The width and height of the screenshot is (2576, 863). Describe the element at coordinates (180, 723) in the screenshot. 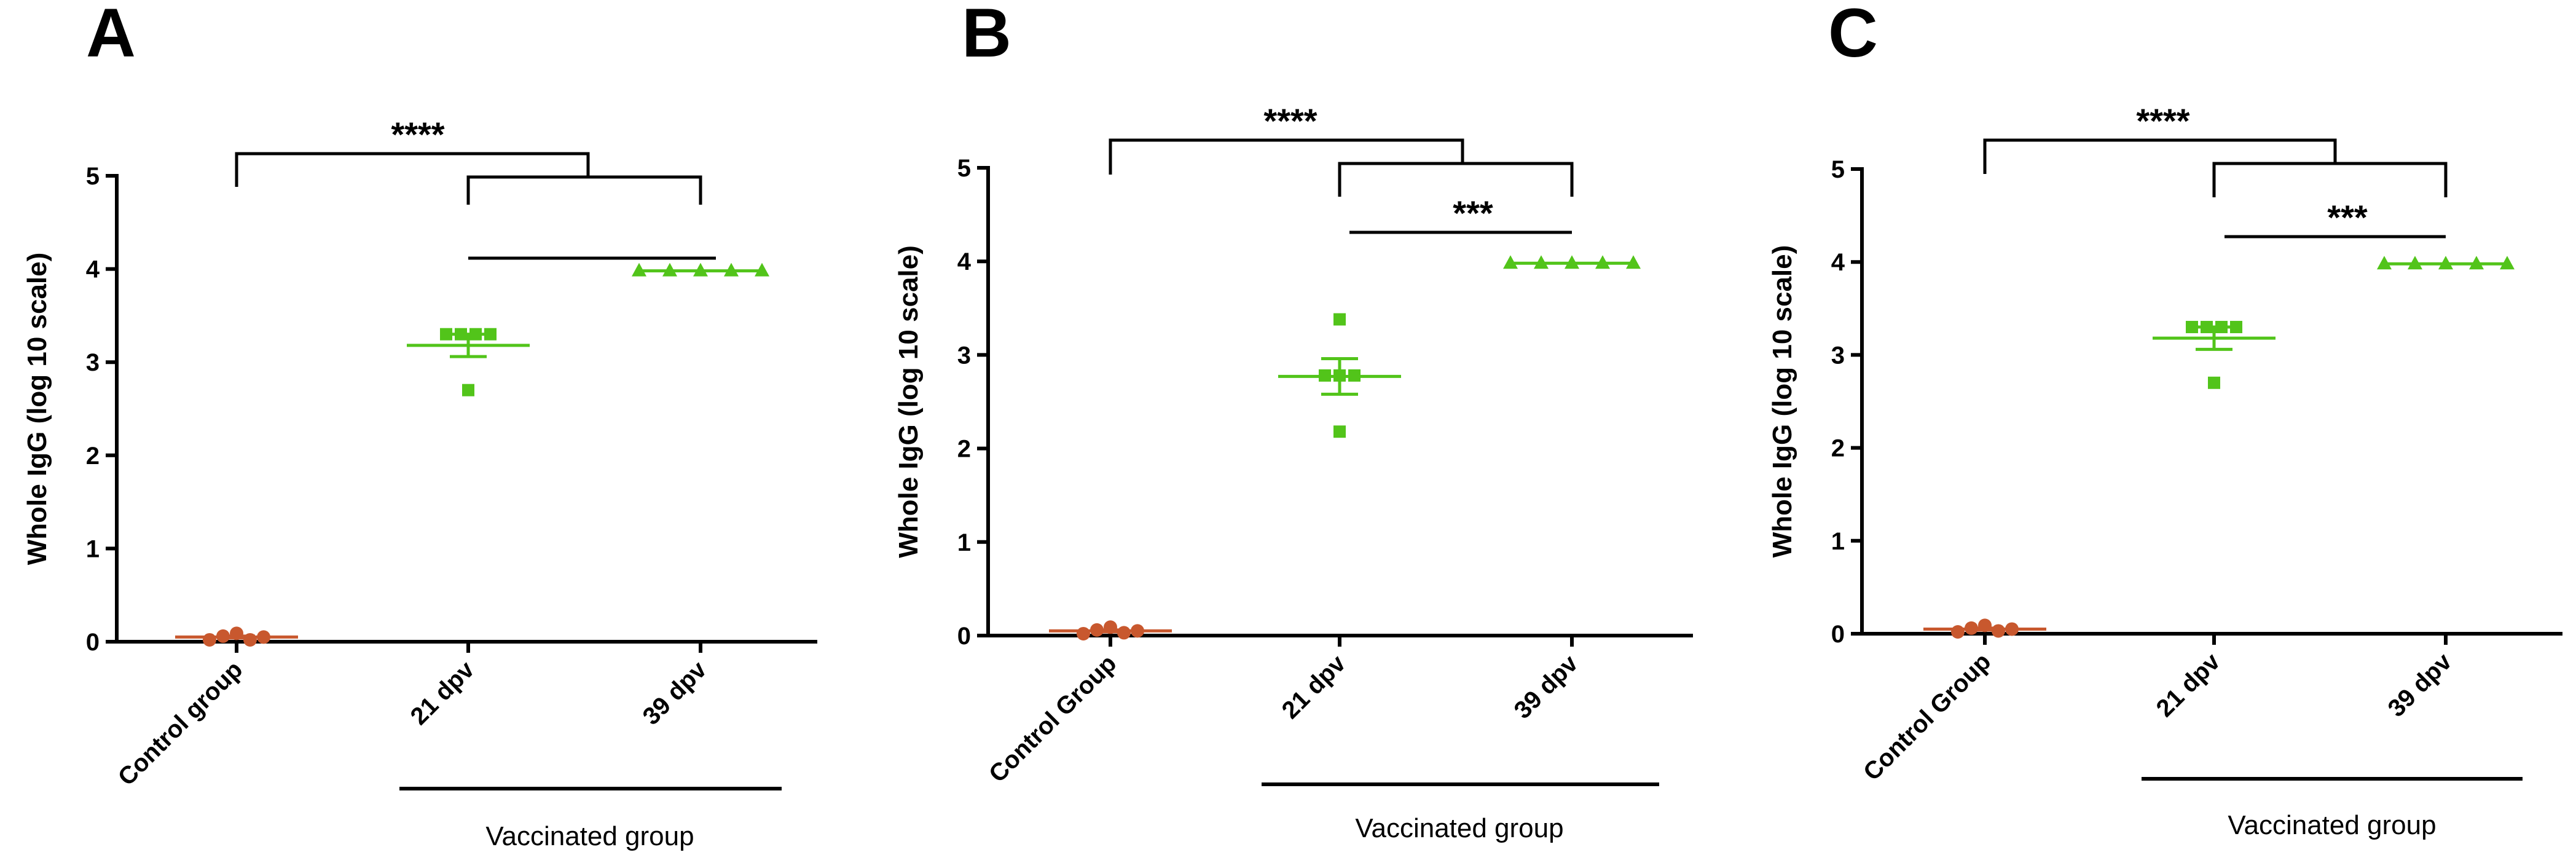

I see `x-category-label: Control group` at that location.